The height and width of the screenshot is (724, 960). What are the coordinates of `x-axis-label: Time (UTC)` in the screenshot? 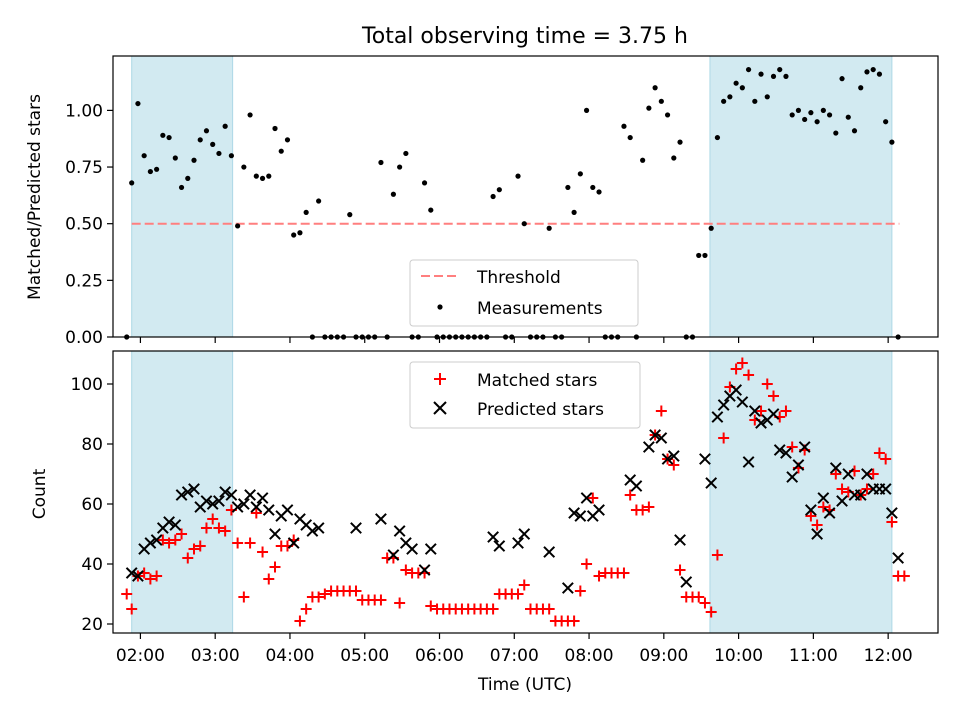 It's located at (524, 685).